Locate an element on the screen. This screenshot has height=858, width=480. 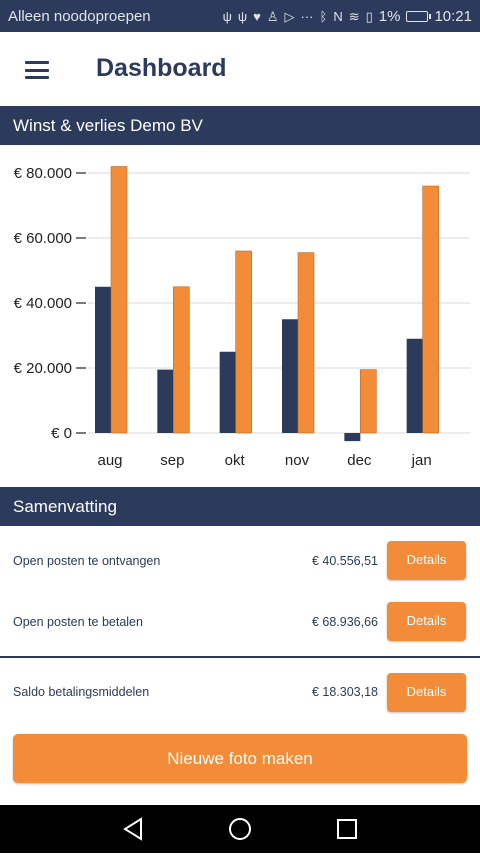
summary-row-amount: € 40.556,51 is located at coordinates (344, 561).